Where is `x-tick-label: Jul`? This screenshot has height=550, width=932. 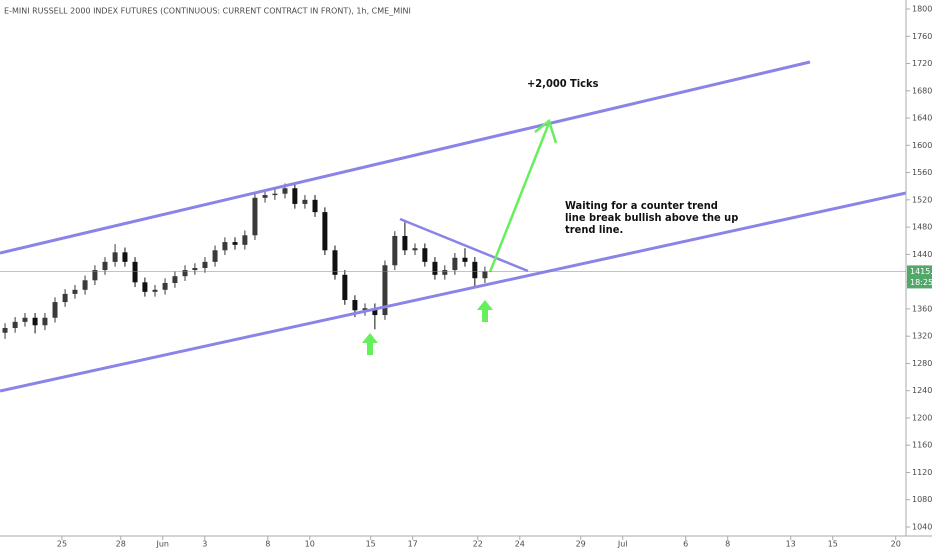
x-tick-label: Jul is located at coordinates (622, 544).